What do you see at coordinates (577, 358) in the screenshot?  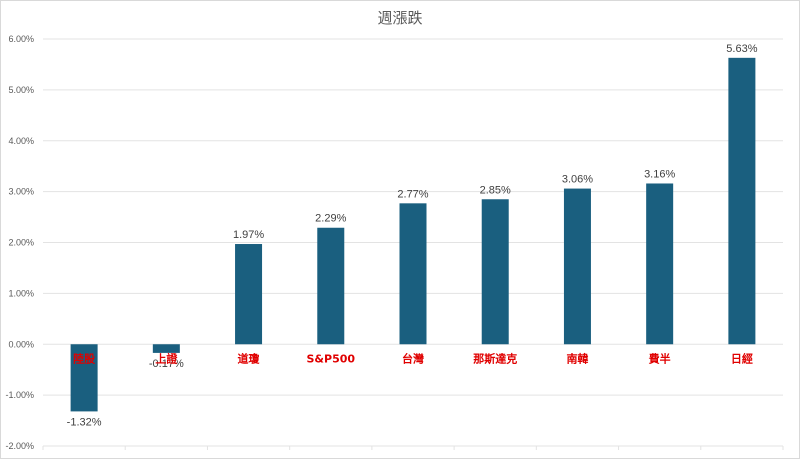 I see `category-label: 南韓` at bounding box center [577, 358].